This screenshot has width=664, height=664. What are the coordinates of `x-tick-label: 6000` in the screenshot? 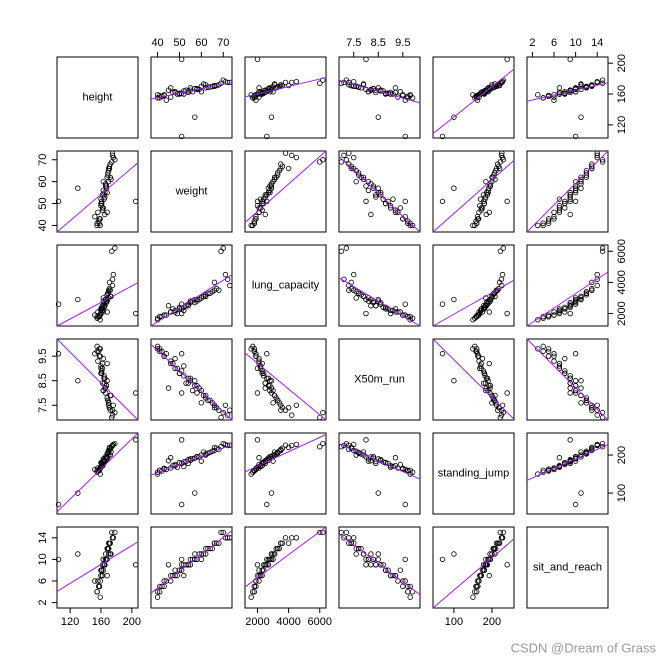 It's located at (320, 622).